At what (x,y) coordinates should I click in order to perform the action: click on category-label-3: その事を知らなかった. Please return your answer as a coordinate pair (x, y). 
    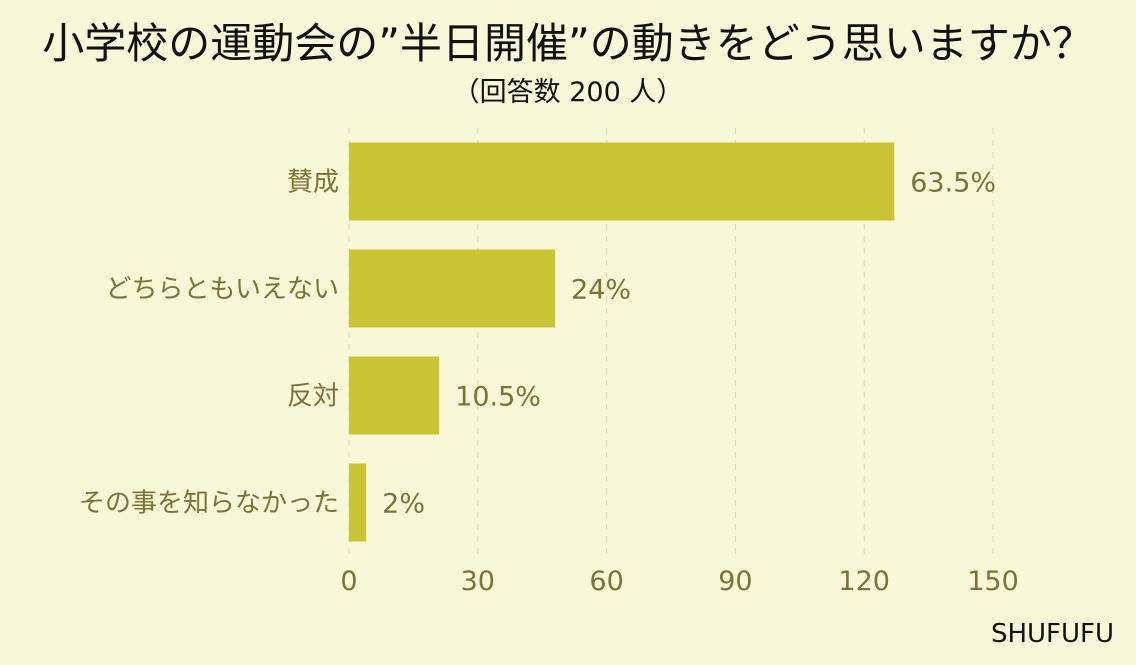
    Looking at the image, I should click on (209, 504).